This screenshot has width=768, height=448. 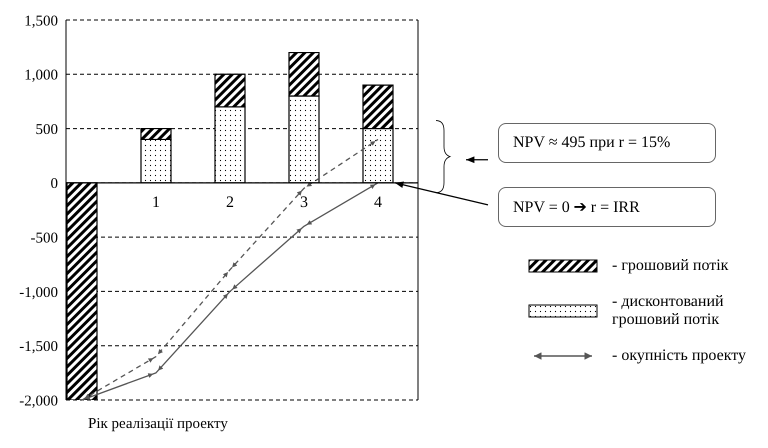 What do you see at coordinates (47, 130) in the screenshot?
I see `y-tick-label: 500` at bounding box center [47, 130].